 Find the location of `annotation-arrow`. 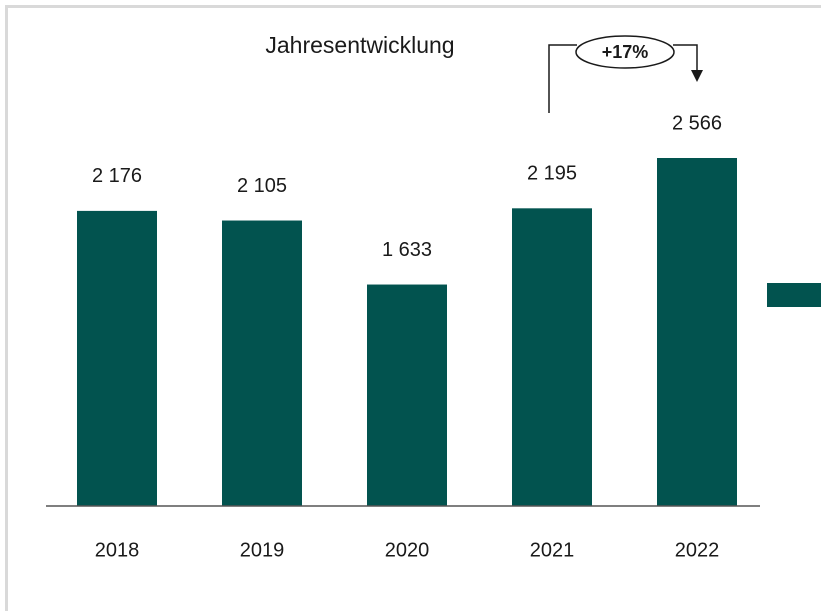

annotation-arrow is located at coordinates (697, 76).